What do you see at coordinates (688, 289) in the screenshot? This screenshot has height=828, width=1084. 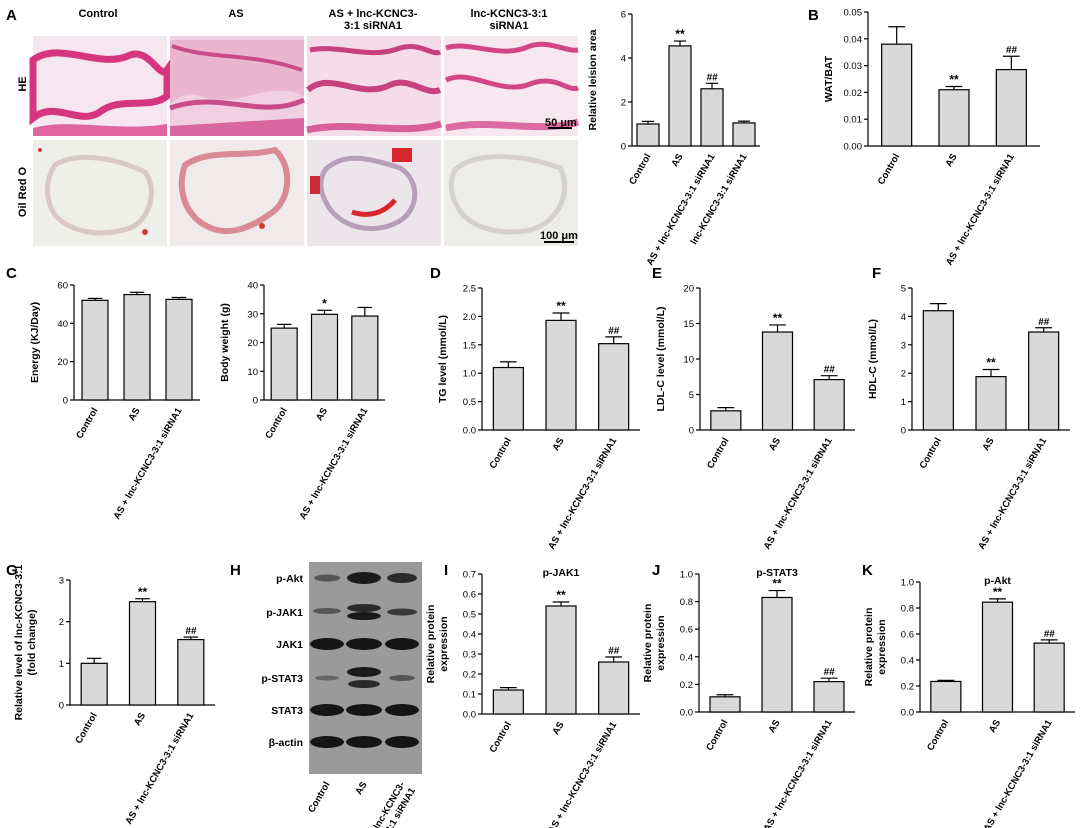 I see `y-tick-label: 20` at bounding box center [688, 289].